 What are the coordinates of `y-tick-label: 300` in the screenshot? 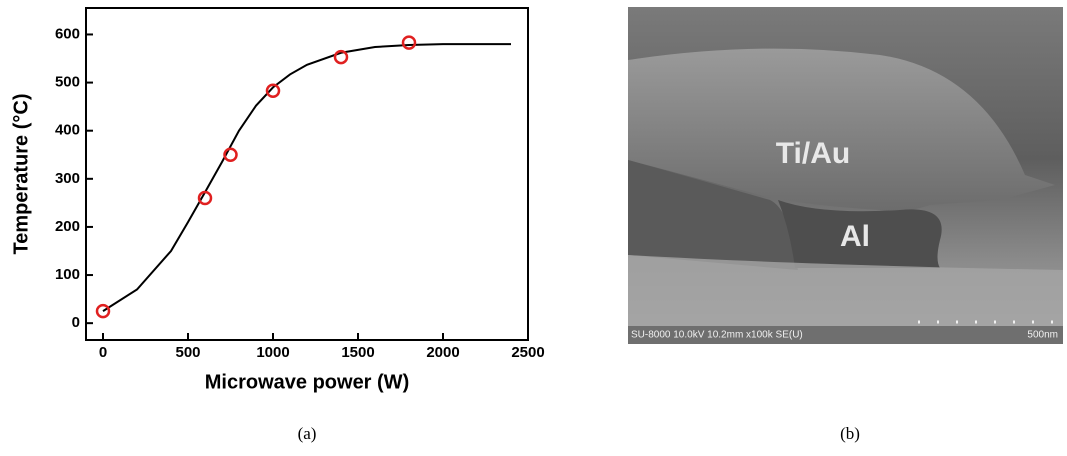 It's located at (67, 178).